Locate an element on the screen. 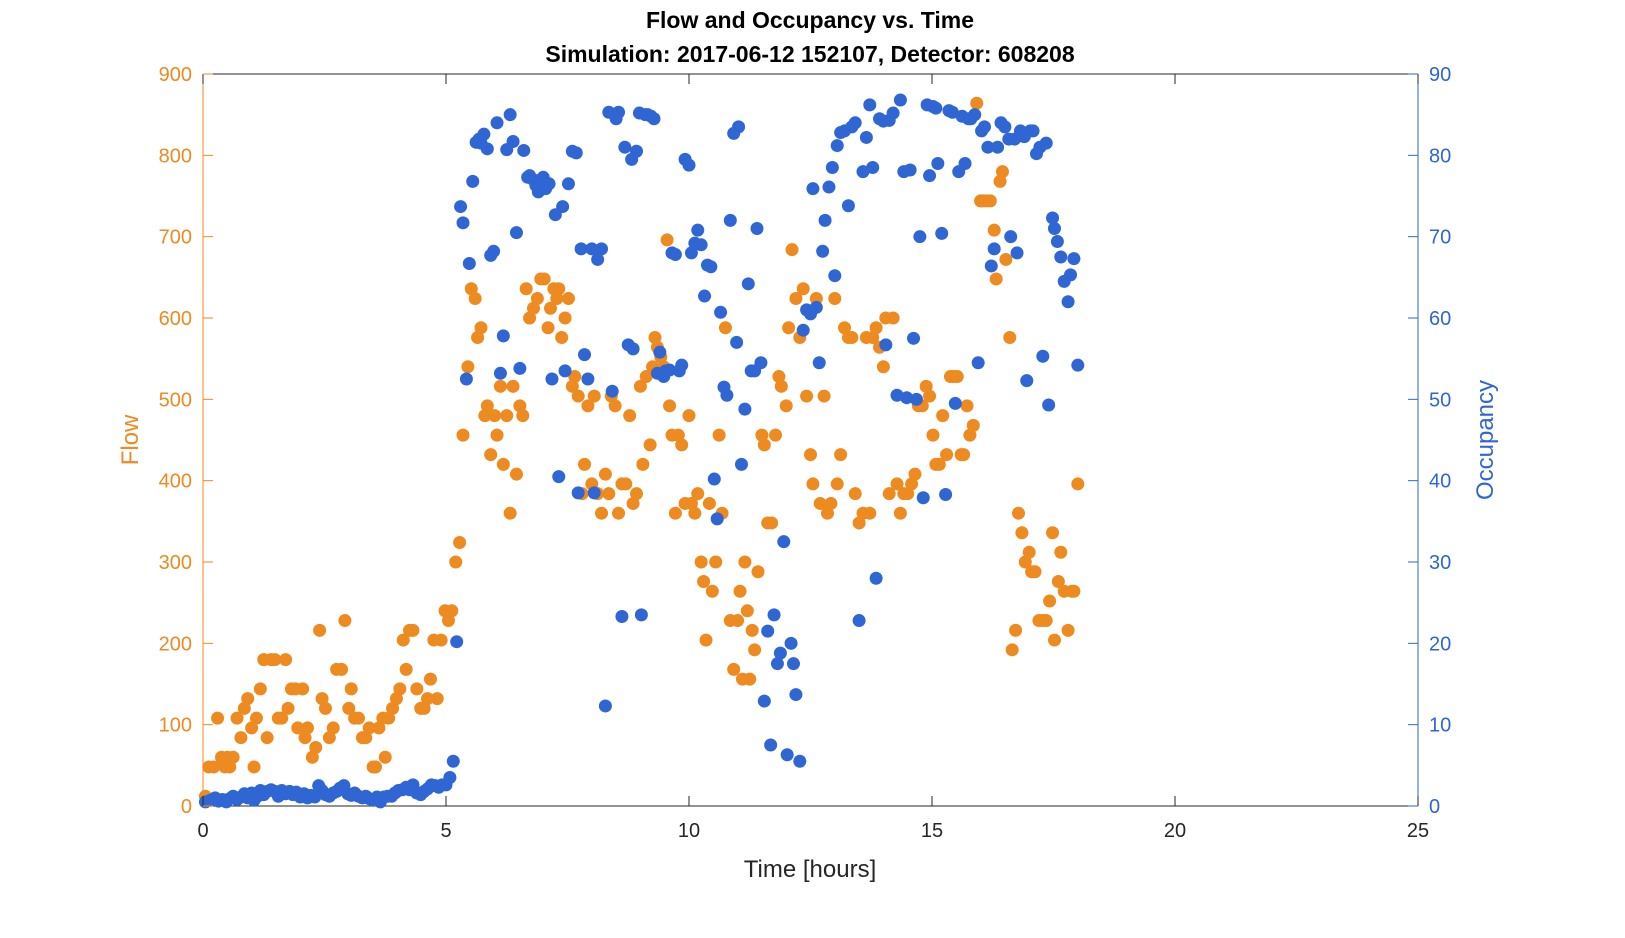 The image size is (1625, 938). x-tick-label: 20 is located at coordinates (1175, 831).